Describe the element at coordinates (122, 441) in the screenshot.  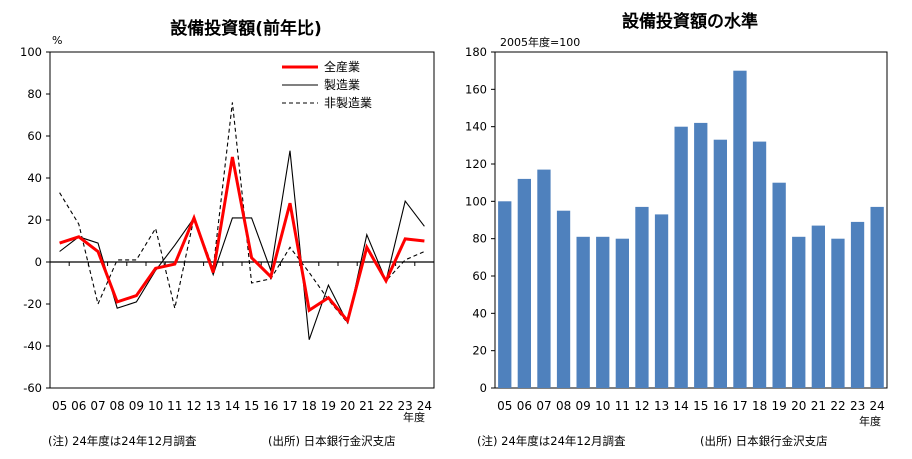
I see `line-chart-note: (注) 24年度は24年12月調査` at that location.